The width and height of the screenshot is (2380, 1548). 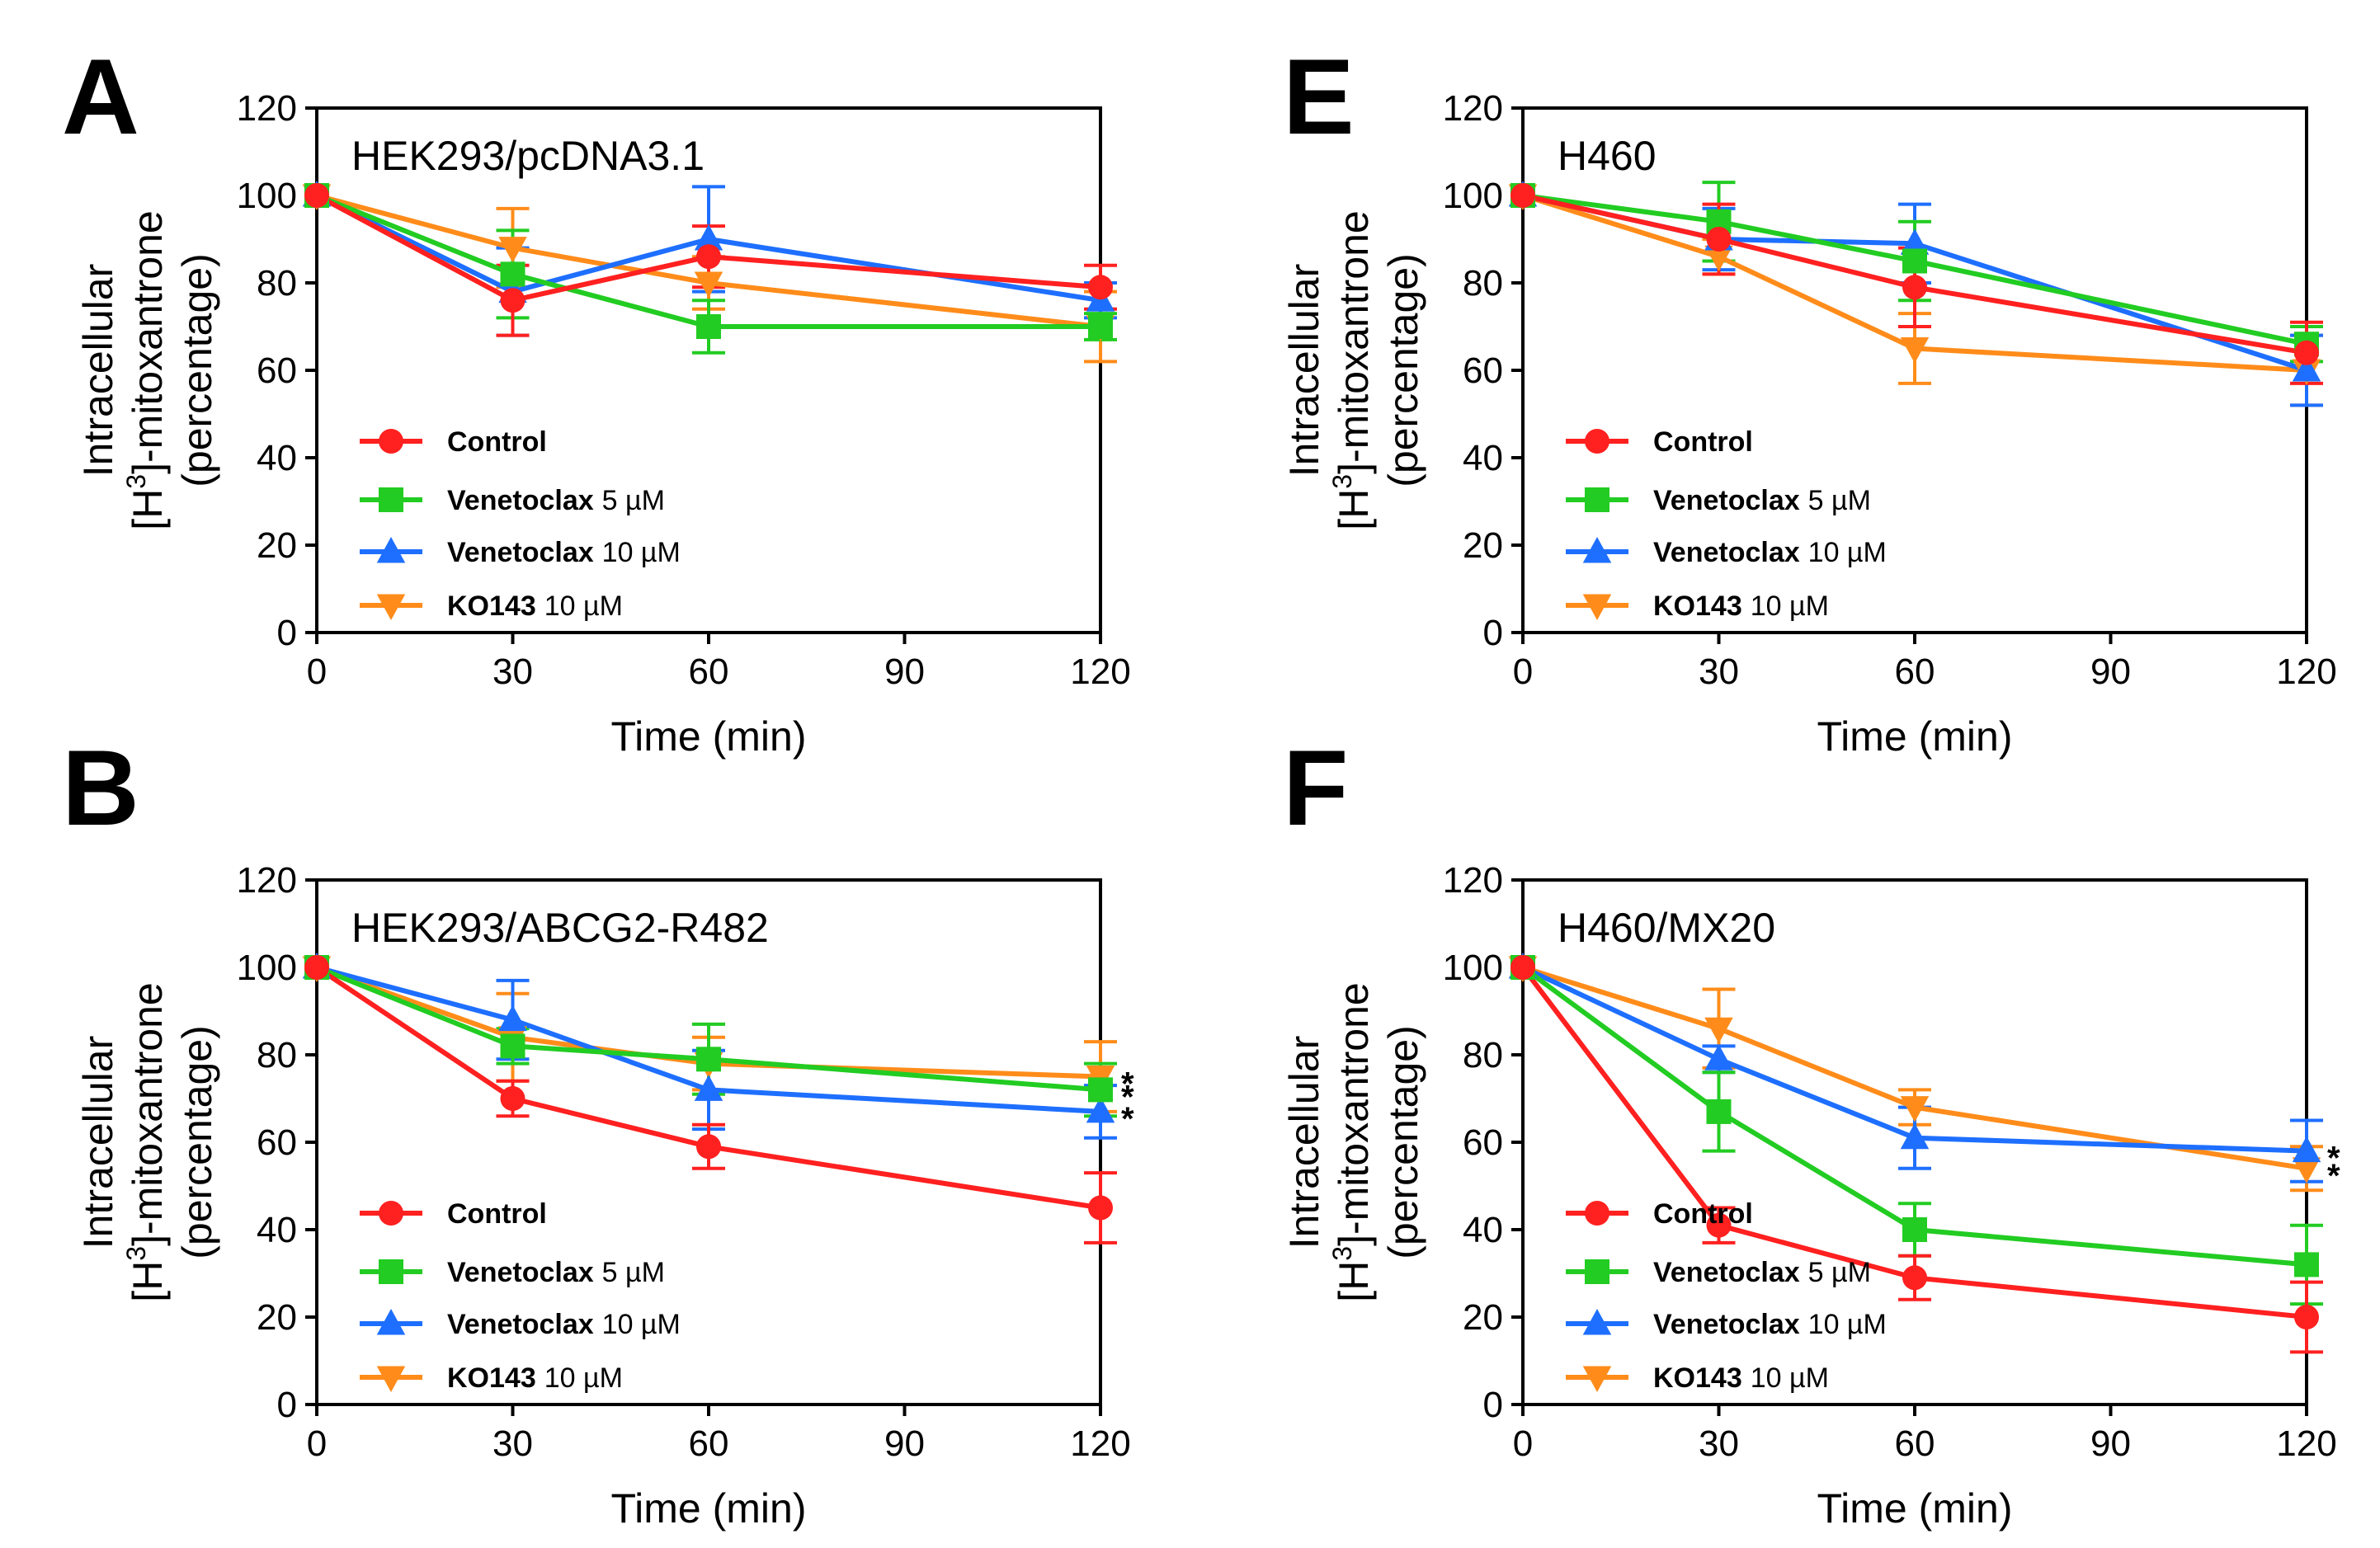 What do you see at coordinates (197, 1142) in the screenshot?
I see `y-axis-title-line3: (percentage)` at bounding box center [197, 1142].